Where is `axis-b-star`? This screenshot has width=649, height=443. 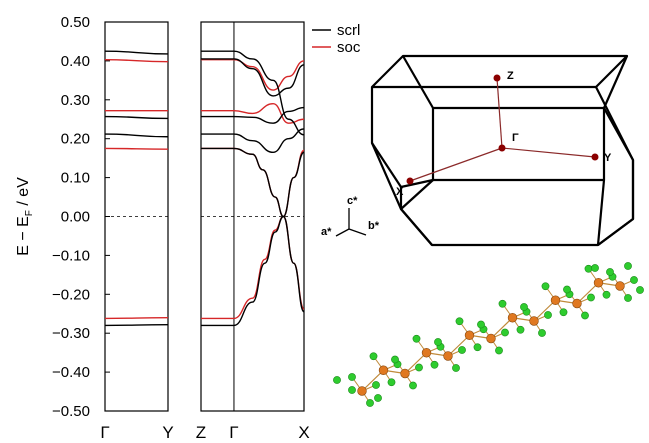 axis-b-star is located at coordinates (357, 232).